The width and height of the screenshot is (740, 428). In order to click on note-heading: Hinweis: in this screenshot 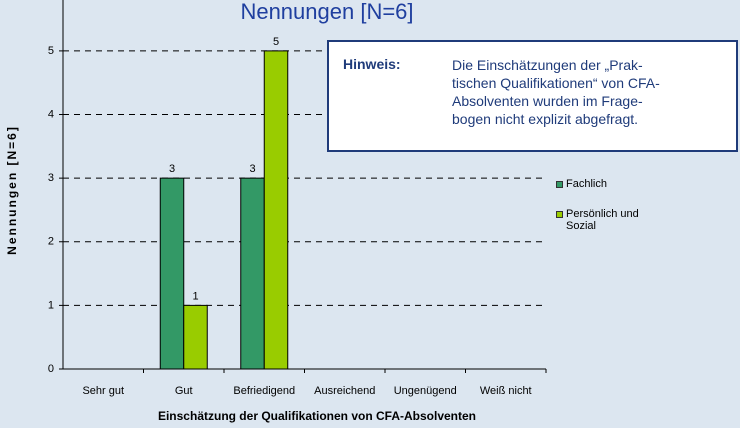, I will do `click(372, 64)`.